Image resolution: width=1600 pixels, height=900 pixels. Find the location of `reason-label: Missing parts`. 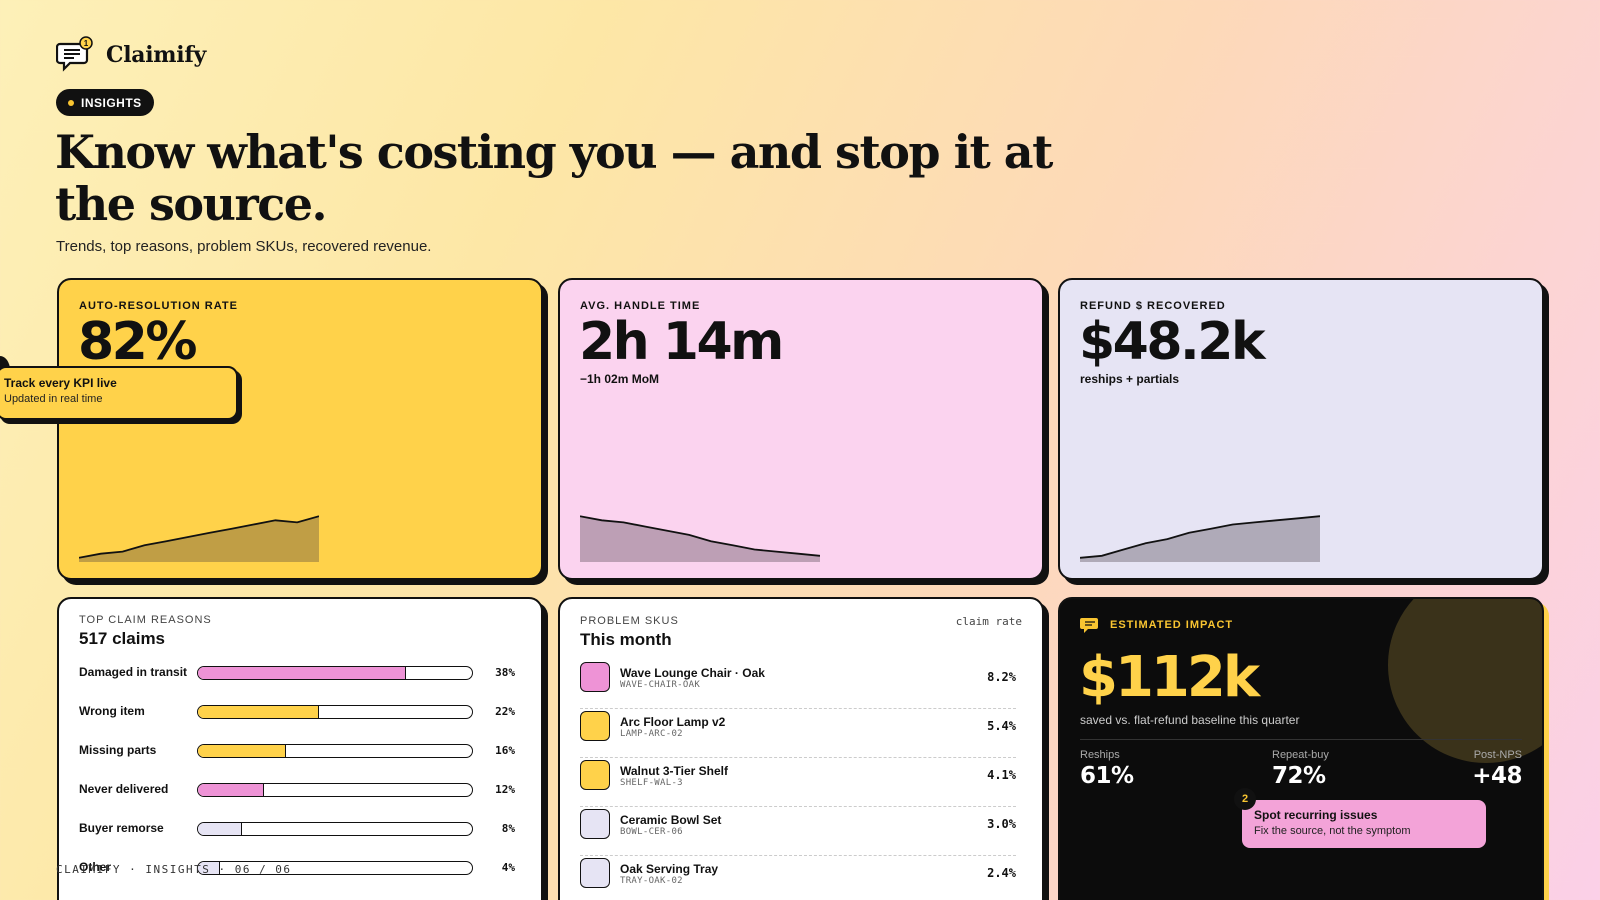

reason-label: Missing parts is located at coordinates (118, 750).